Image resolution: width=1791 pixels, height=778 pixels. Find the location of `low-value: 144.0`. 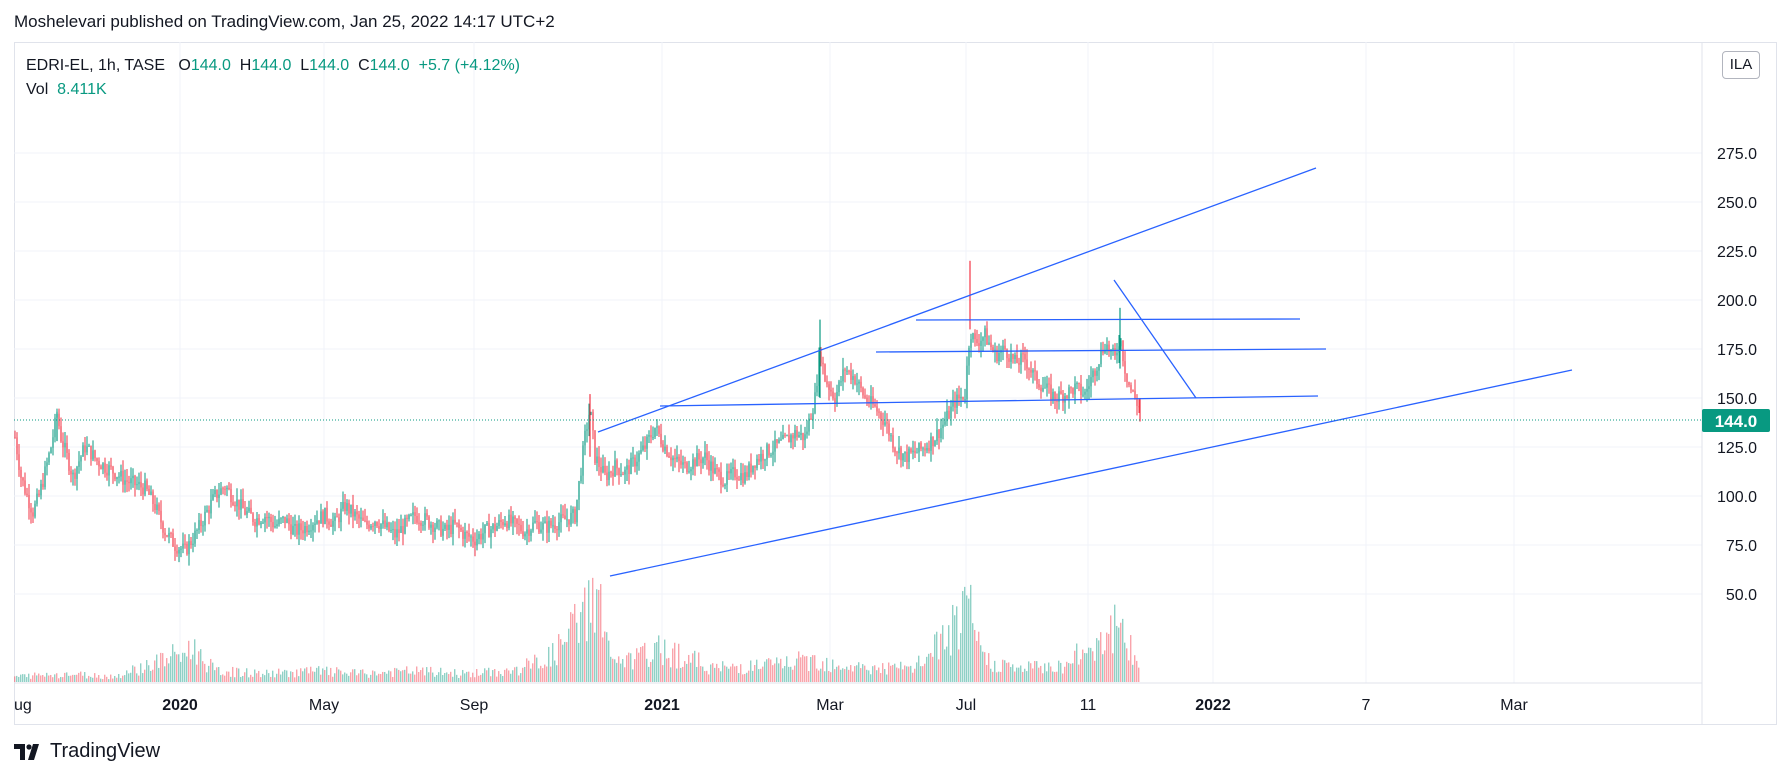

low-value: 144.0 is located at coordinates (329, 65).